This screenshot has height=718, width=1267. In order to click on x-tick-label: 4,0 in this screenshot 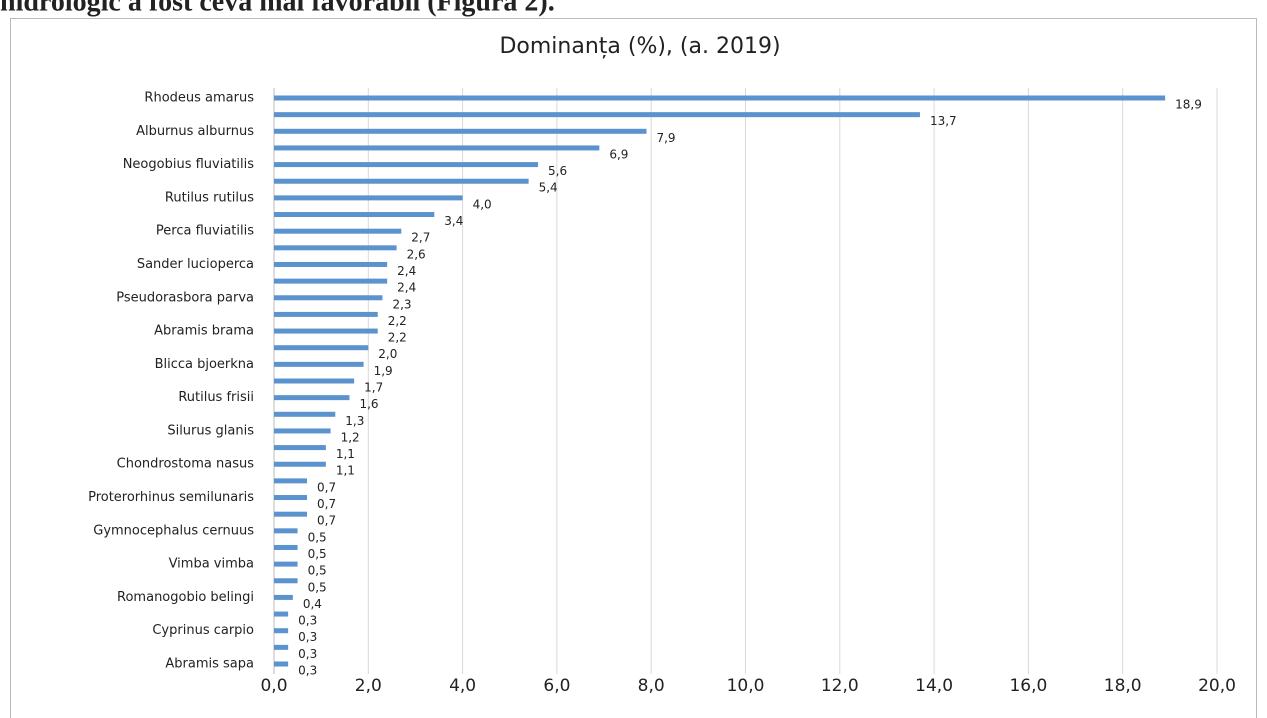, I will do `click(462, 686)`.